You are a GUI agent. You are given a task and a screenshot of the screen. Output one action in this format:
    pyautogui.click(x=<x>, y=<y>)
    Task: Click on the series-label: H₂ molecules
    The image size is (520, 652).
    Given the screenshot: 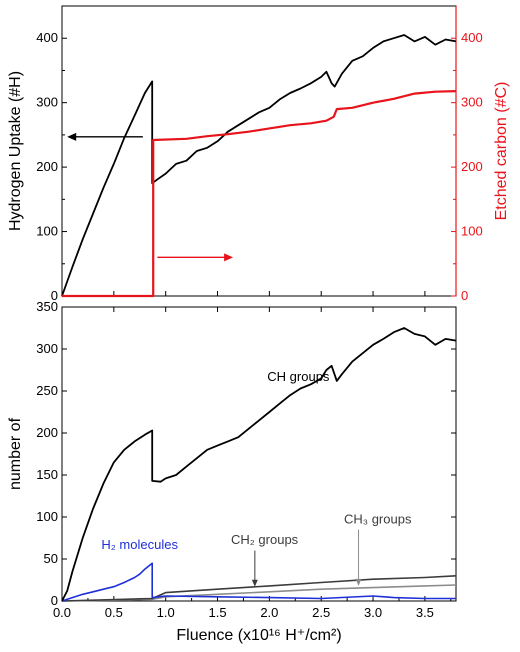 What is the action you would take?
    pyautogui.click(x=139, y=544)
    